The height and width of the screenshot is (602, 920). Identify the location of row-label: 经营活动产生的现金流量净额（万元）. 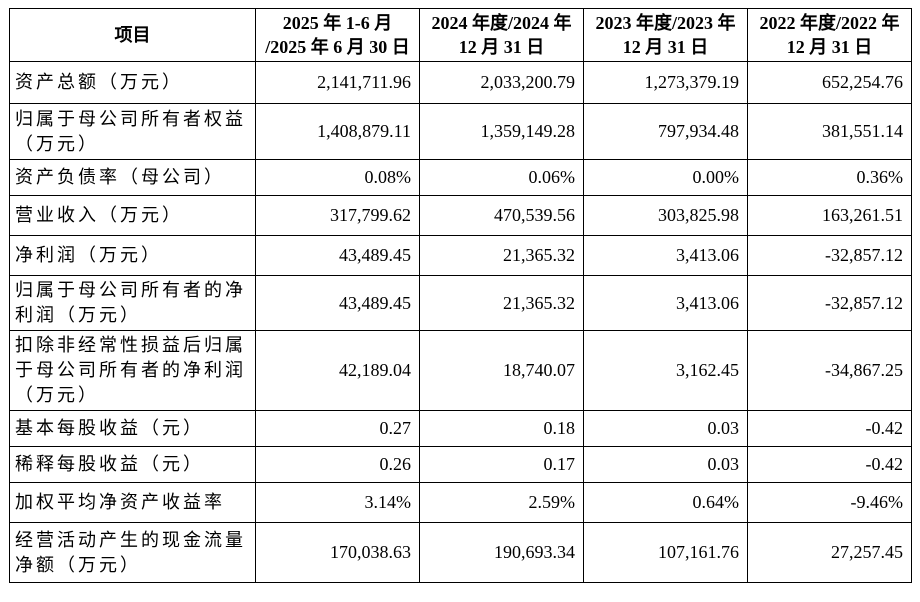
(132, 552).